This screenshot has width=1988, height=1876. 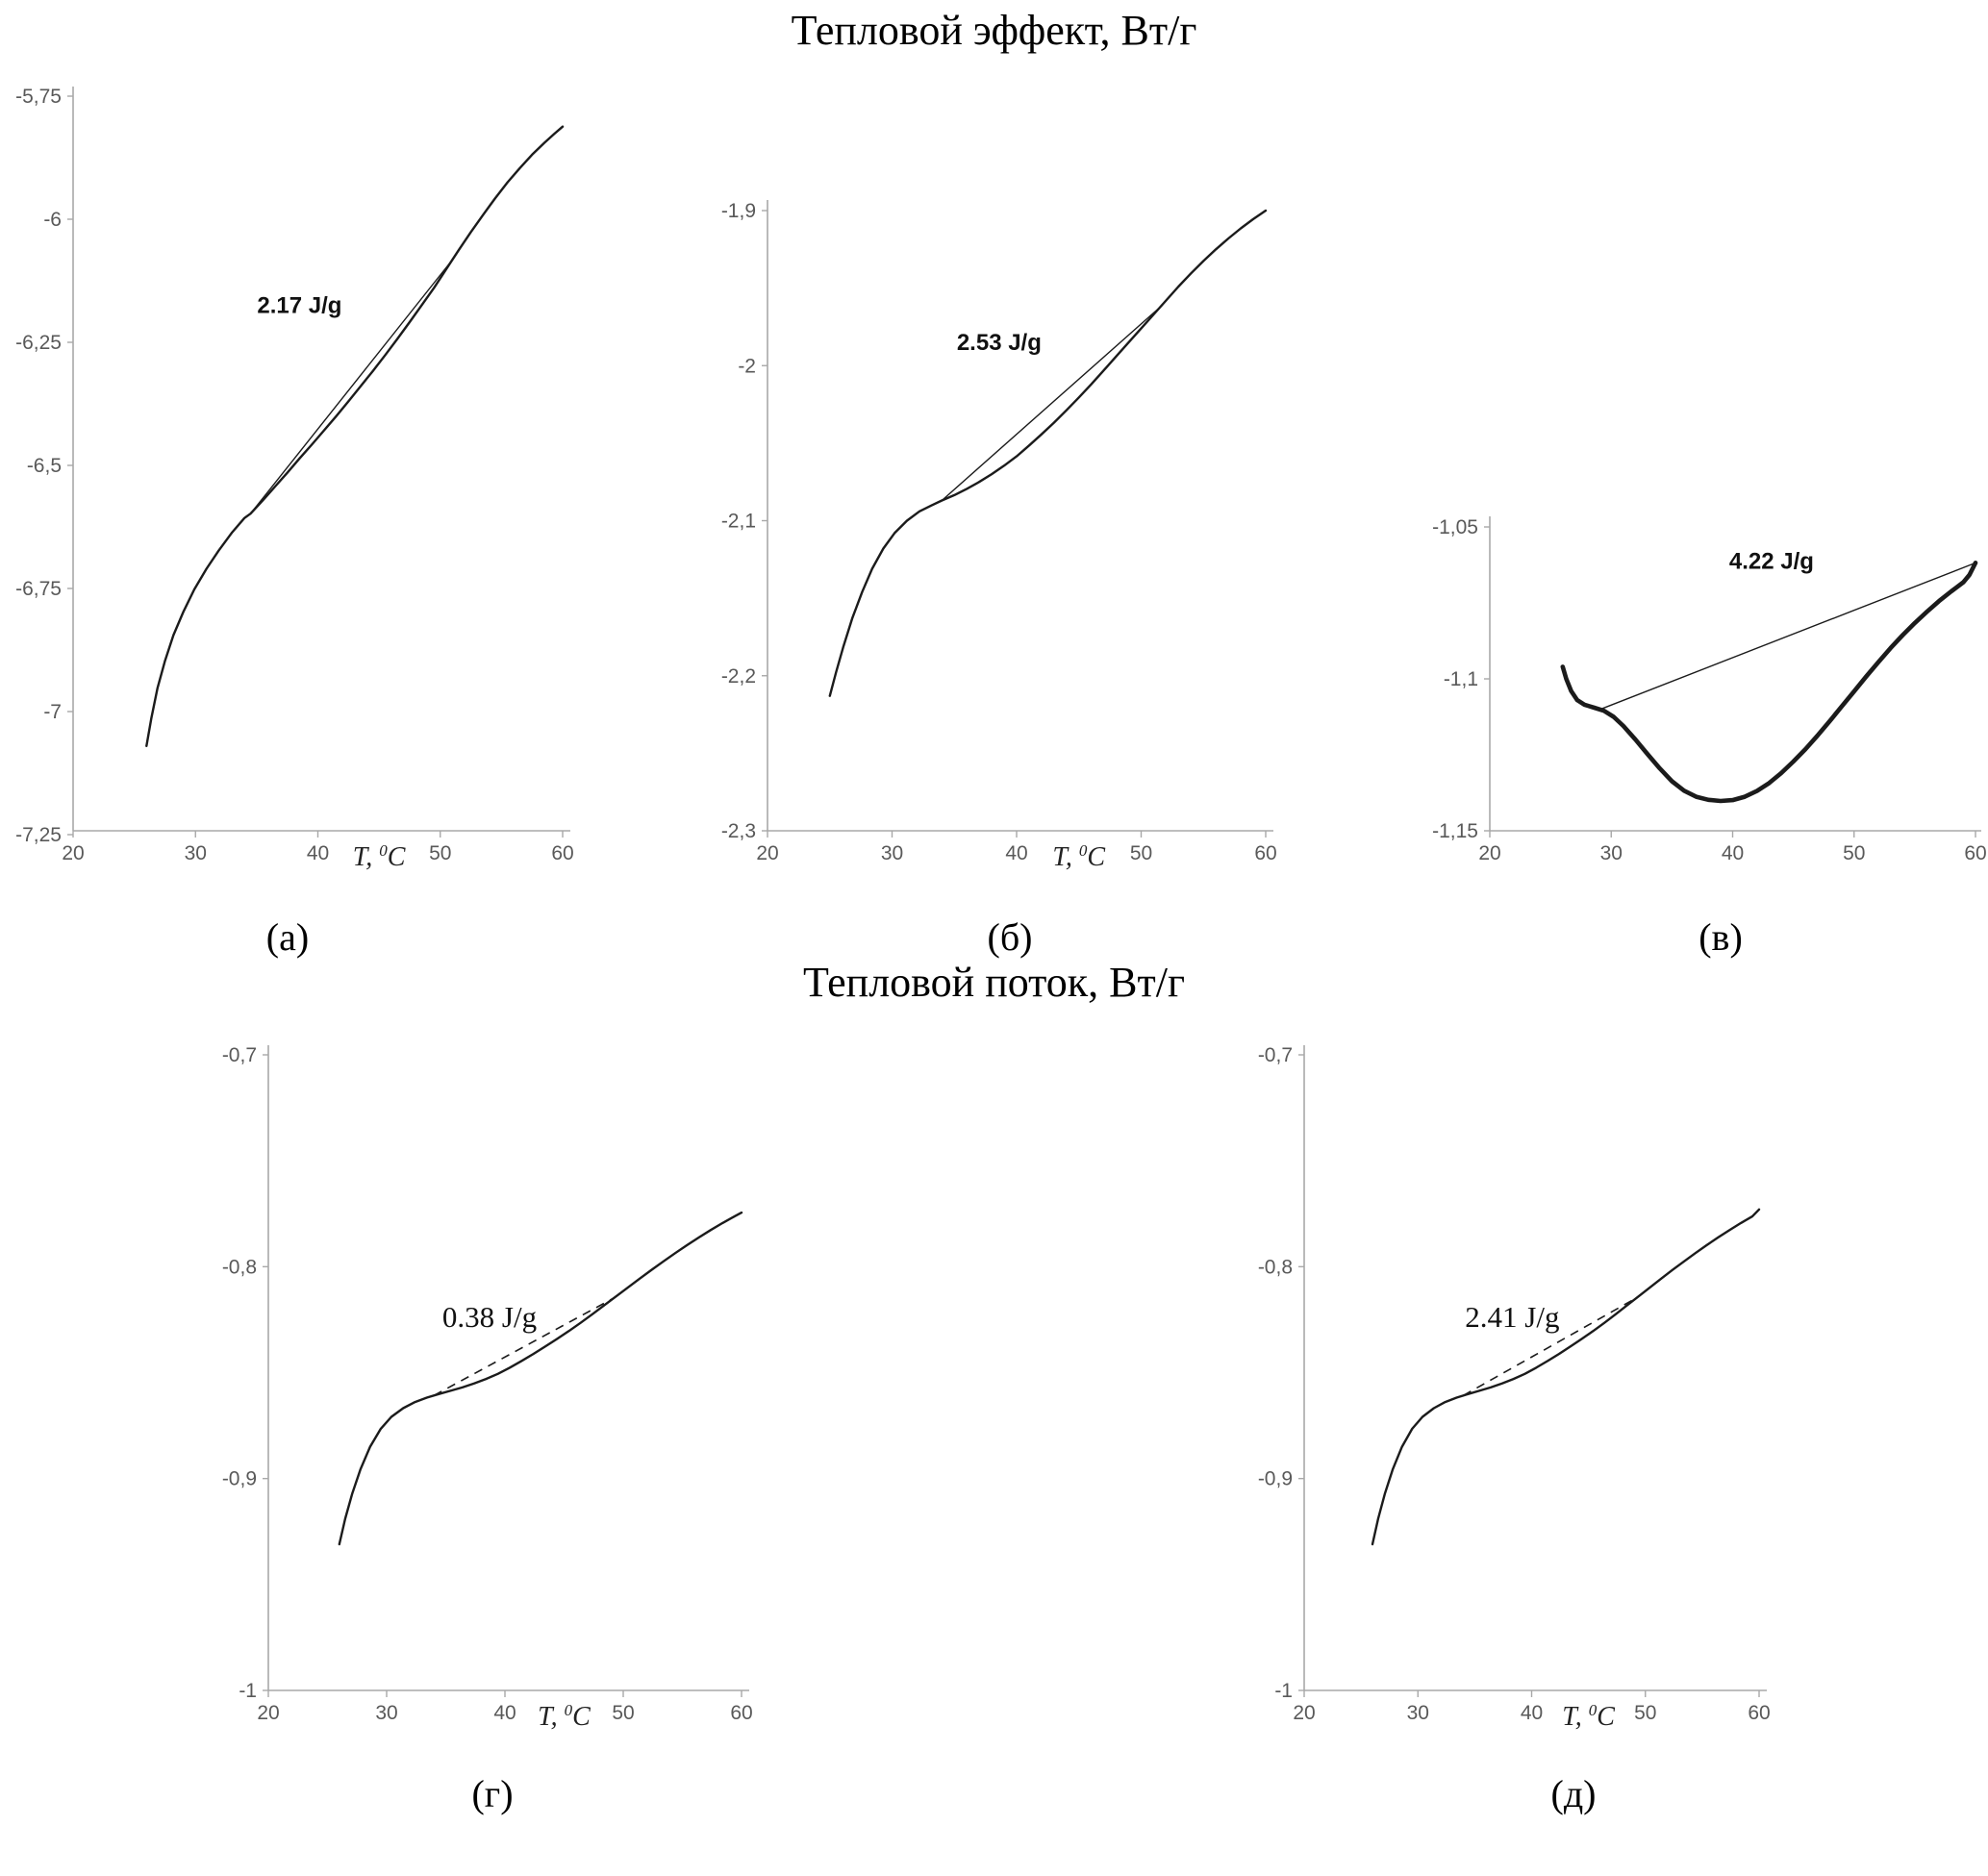 What do you see at coordinates (73, 853) in the screenshot?
I see `chart-a-x-tick-label: 20` at bounding box center [73, 853].